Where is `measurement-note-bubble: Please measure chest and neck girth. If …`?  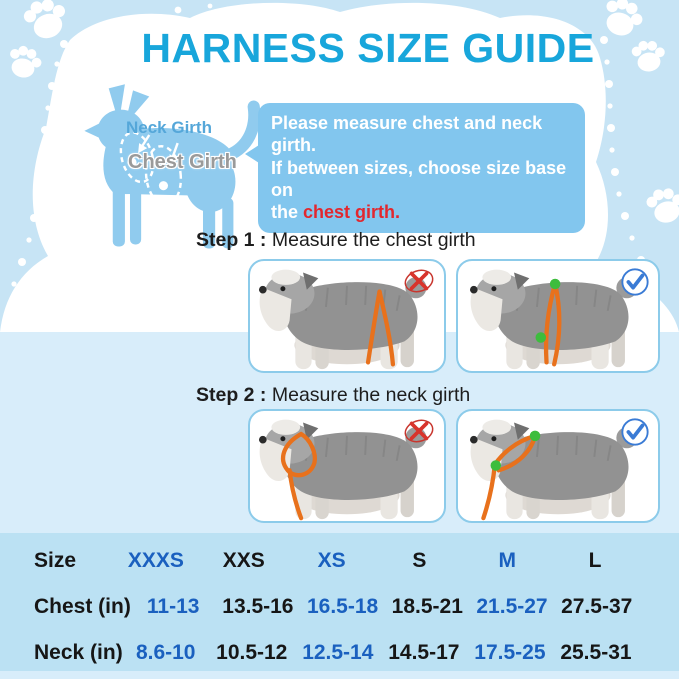
measurement-note-bubble: Please measure chest and neck girth. If … is located at coordinates (415, 168).